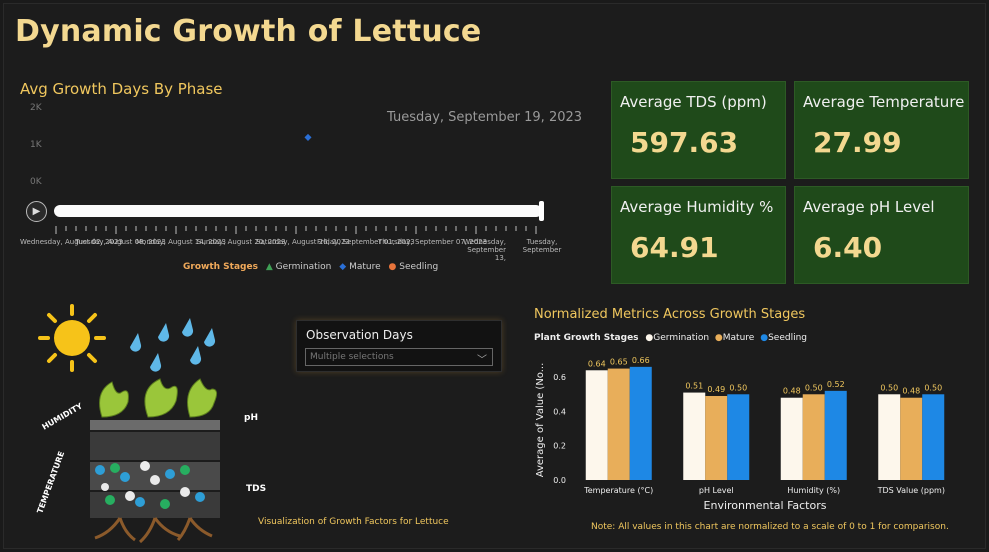 This screenshot has height=552, width=989. Describe the element at coordinates (241, 242) in the screenshot. I see `x-tick-label: Sunday, August 20, 2023` at that location.